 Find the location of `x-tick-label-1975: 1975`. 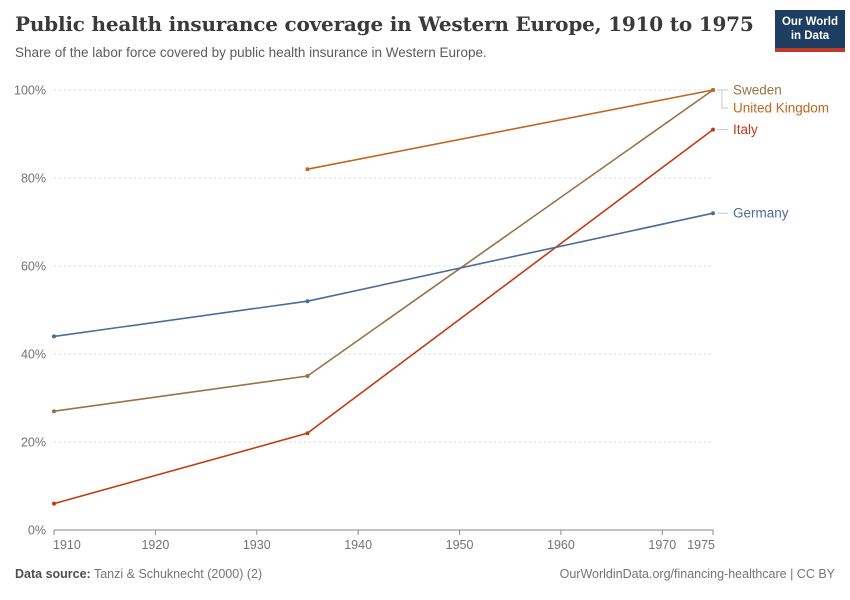

x-tick-label-1975: 1975 is located at coordinates (701, 545).